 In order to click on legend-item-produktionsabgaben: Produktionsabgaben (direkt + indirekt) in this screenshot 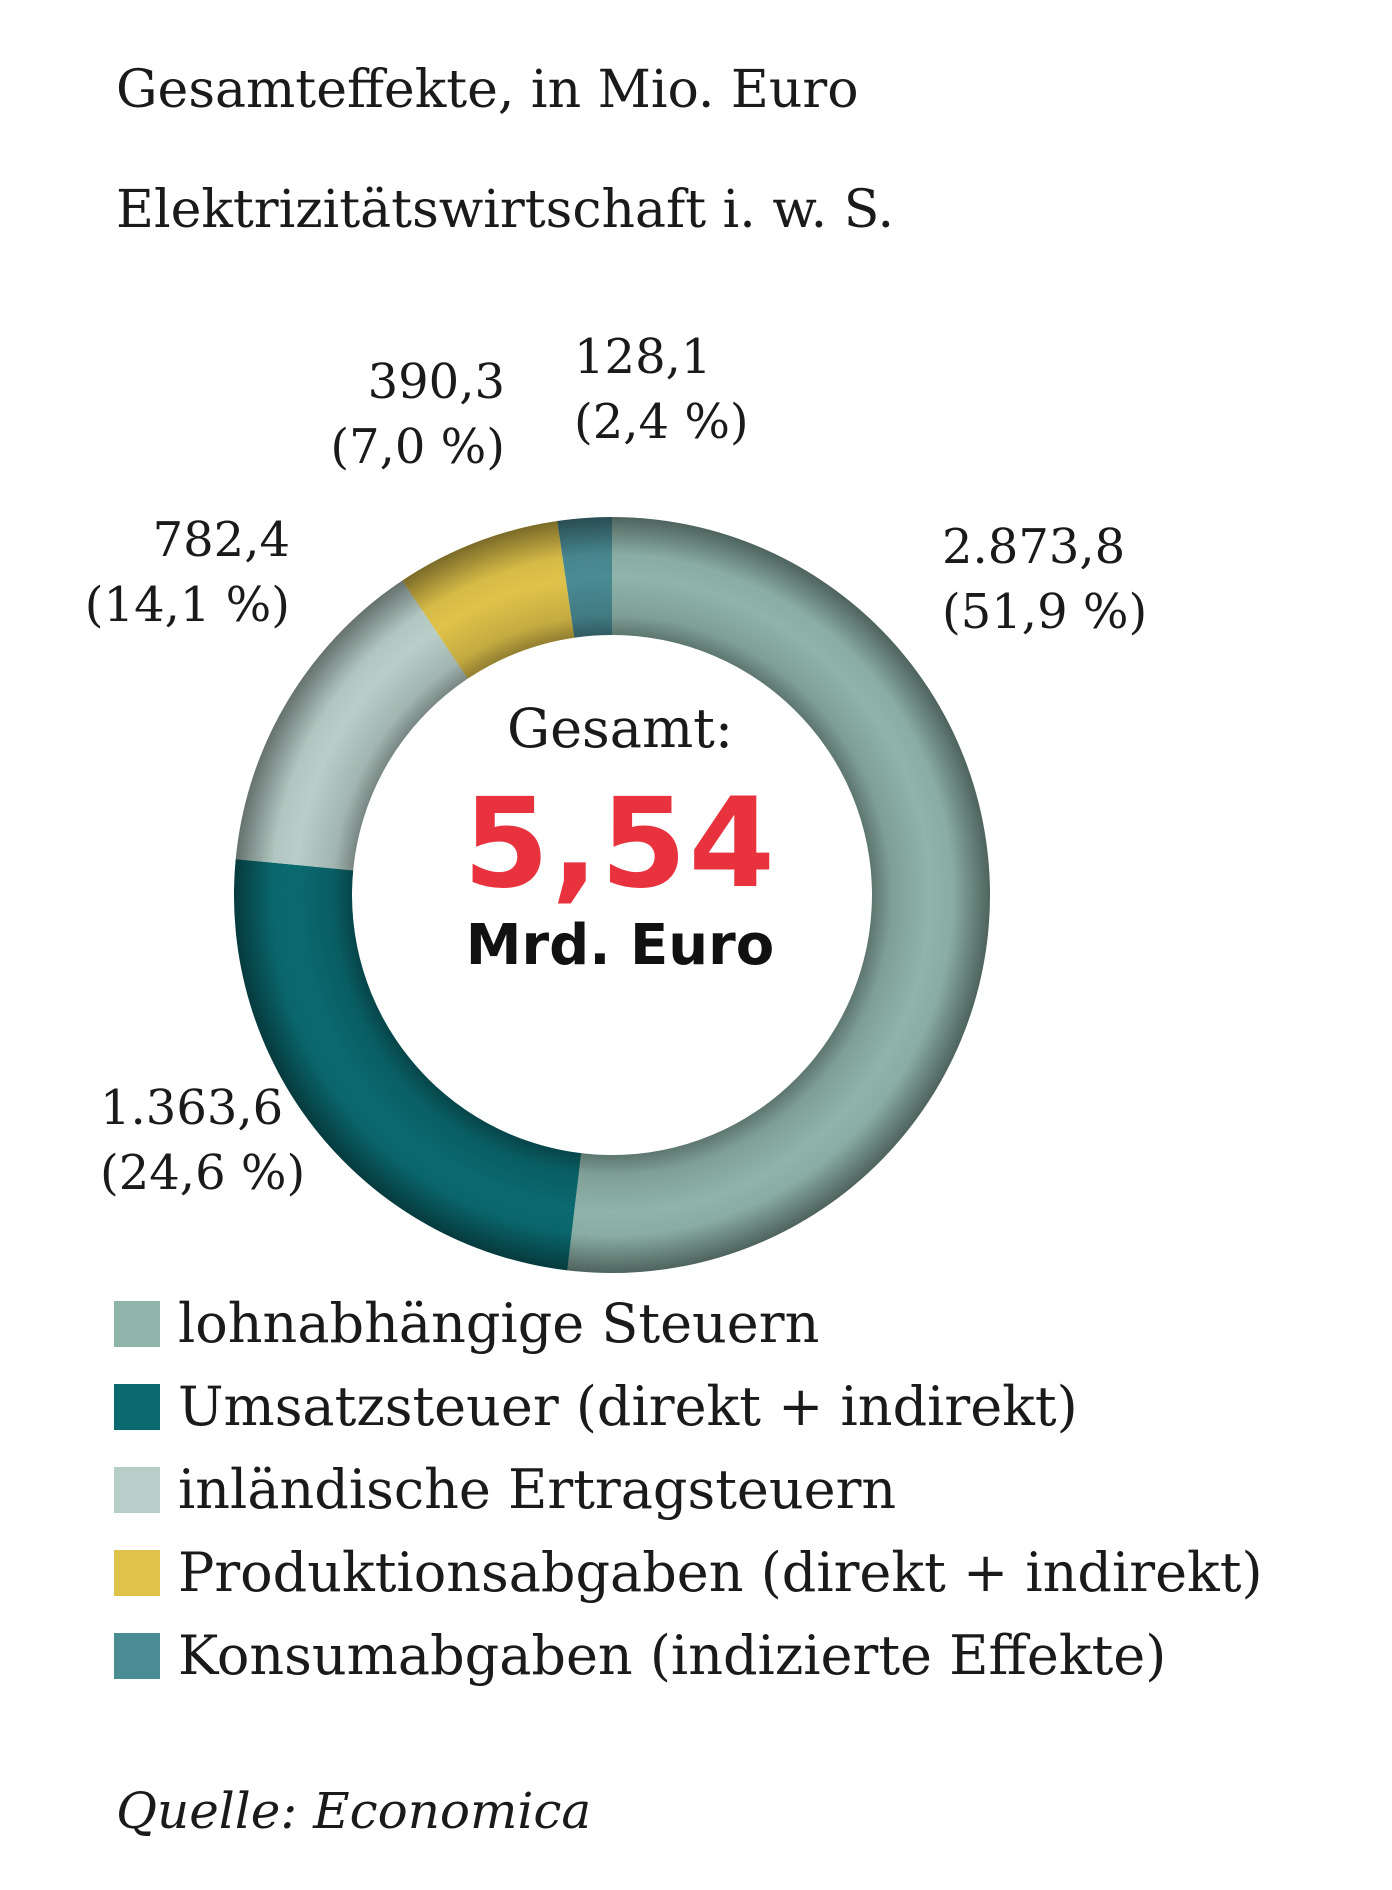, I will do `click(688, 1572)`.